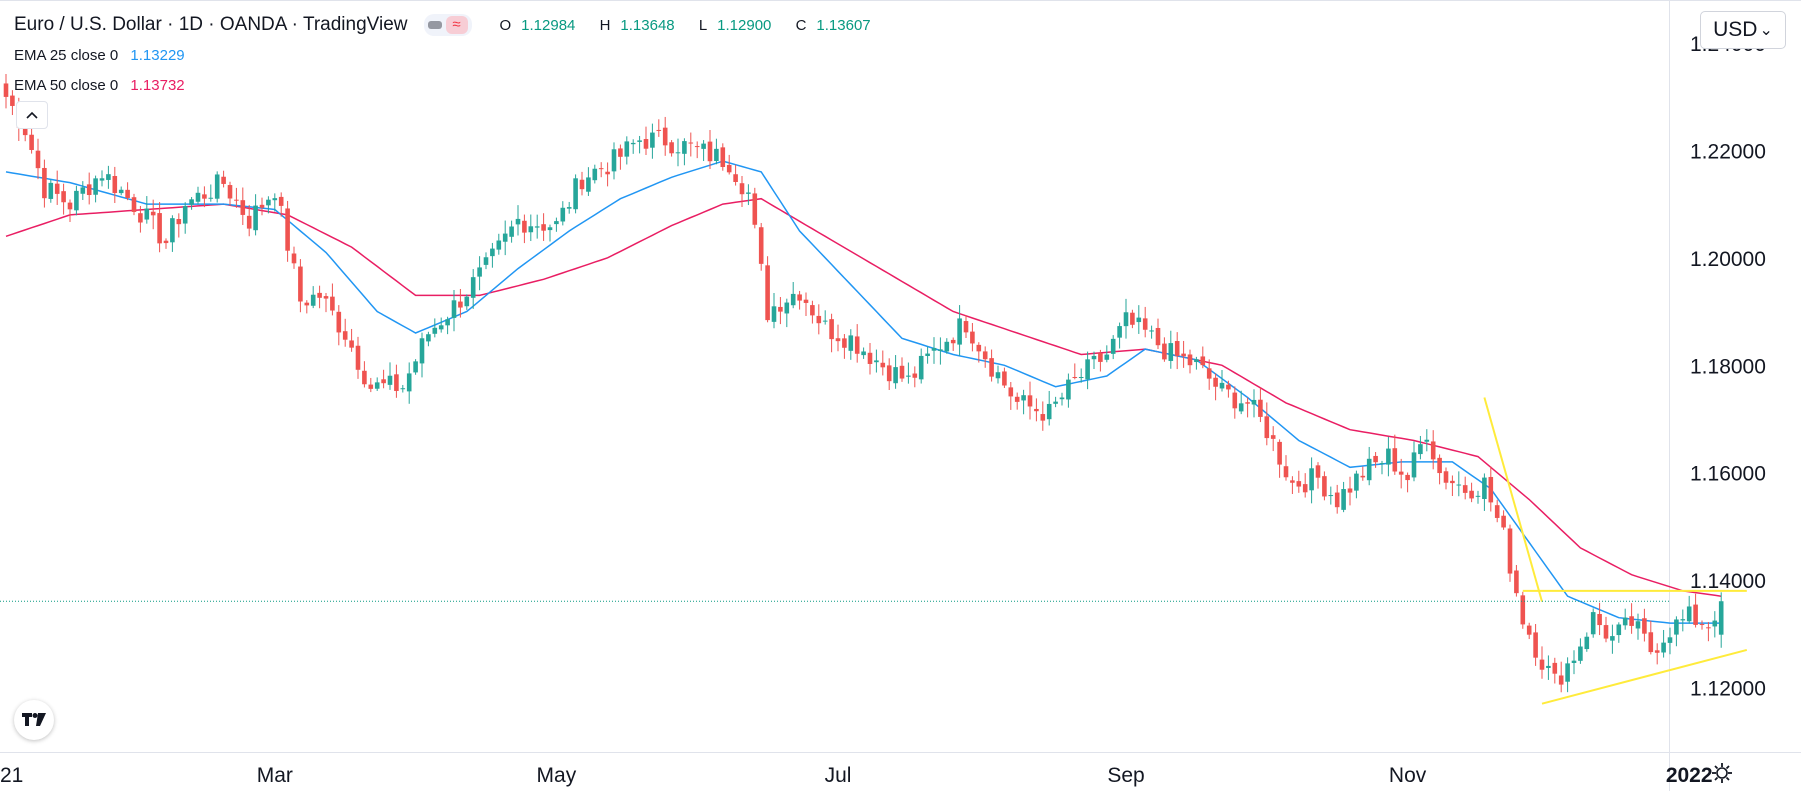 Image resolution: width=1801 pixels, height=791 pixels. I want to click on time-axis: 21 Mar May Jul Sep Nov 2022, so click(856, 775).